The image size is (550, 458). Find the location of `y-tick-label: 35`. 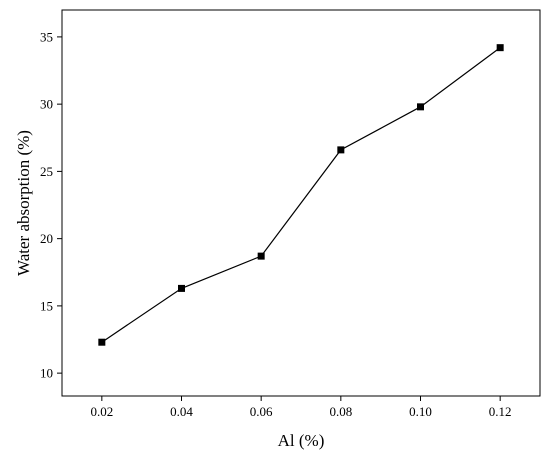

y-tick-label: 35 is located at coordinates (46, 36).